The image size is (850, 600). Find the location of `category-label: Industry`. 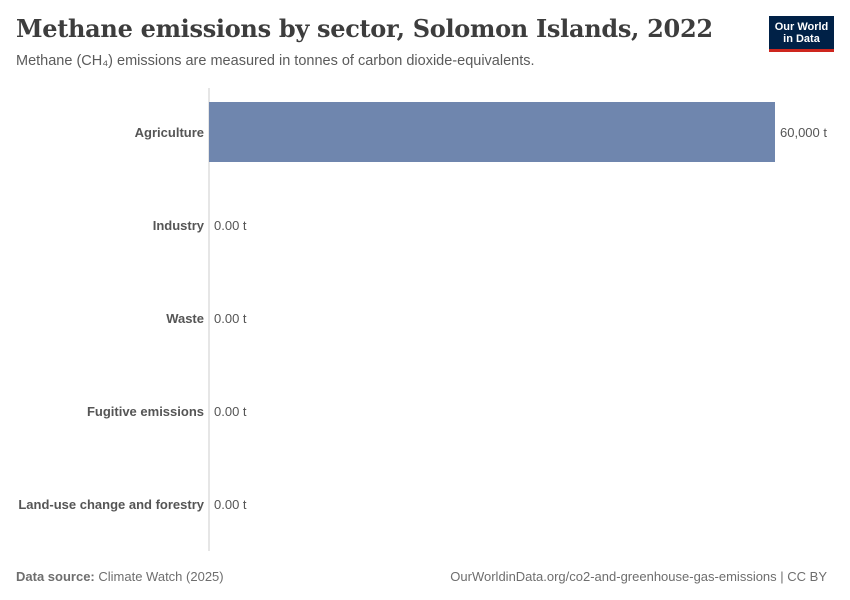

category-label: Industry is located at coordinates (179, 225).